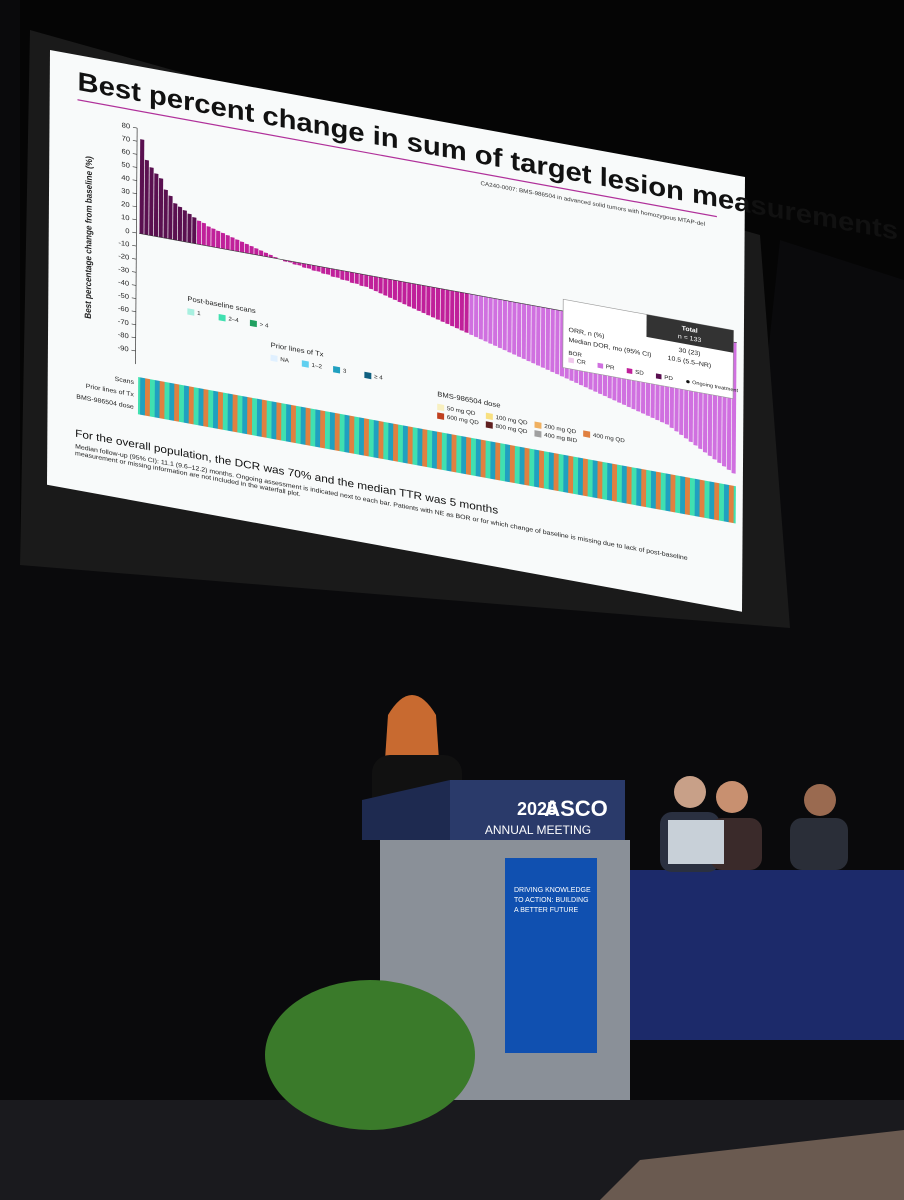 This screenshot has width=904, height=1200. Describe the element at coordinates (123, 335) in the screenshot. I see `y-tick-label: -80` at that location.